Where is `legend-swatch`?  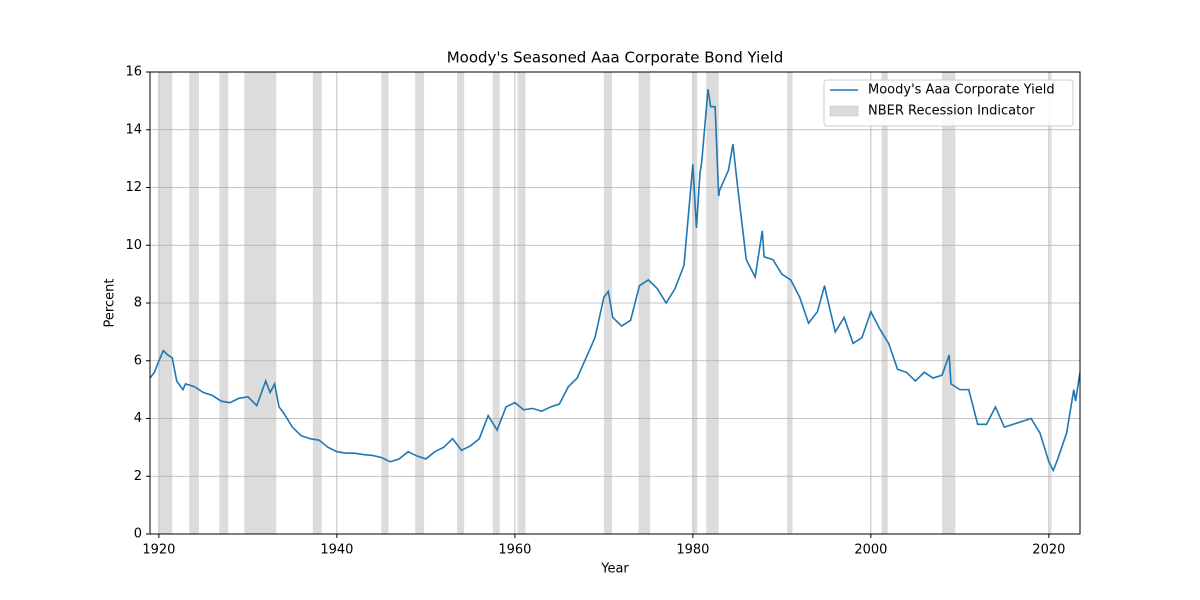 legend-swatch is located at coordinates (844, 111).